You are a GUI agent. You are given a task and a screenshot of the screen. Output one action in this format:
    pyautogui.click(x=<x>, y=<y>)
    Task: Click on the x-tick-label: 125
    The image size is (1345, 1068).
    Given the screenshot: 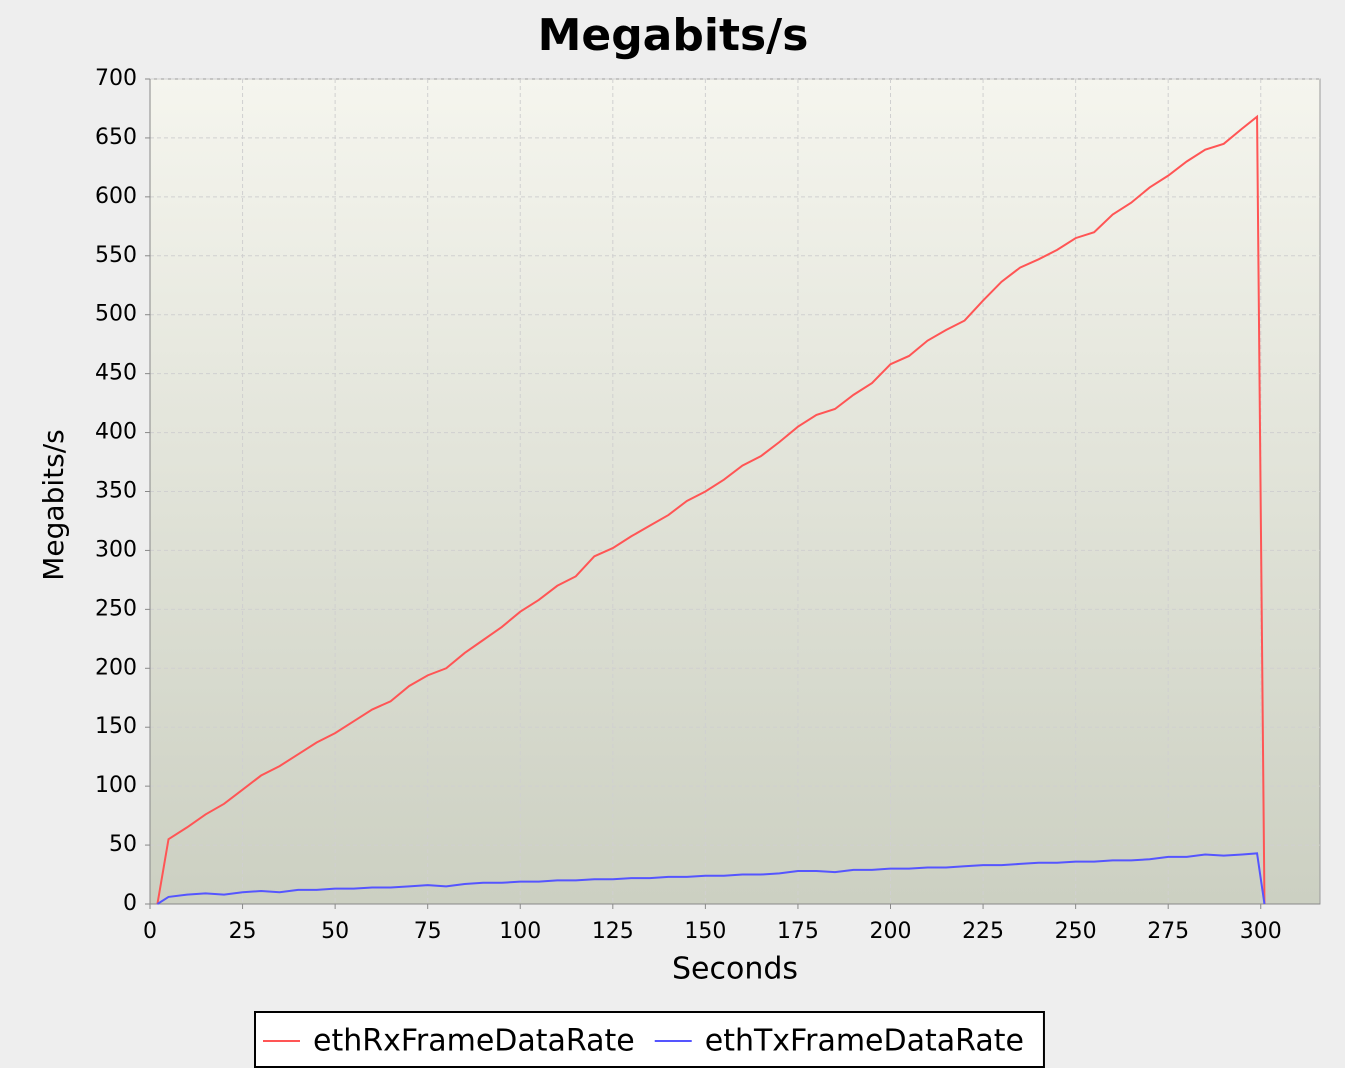 What is the action you would take?
    pyautogui.click(x=613, y=931)
    